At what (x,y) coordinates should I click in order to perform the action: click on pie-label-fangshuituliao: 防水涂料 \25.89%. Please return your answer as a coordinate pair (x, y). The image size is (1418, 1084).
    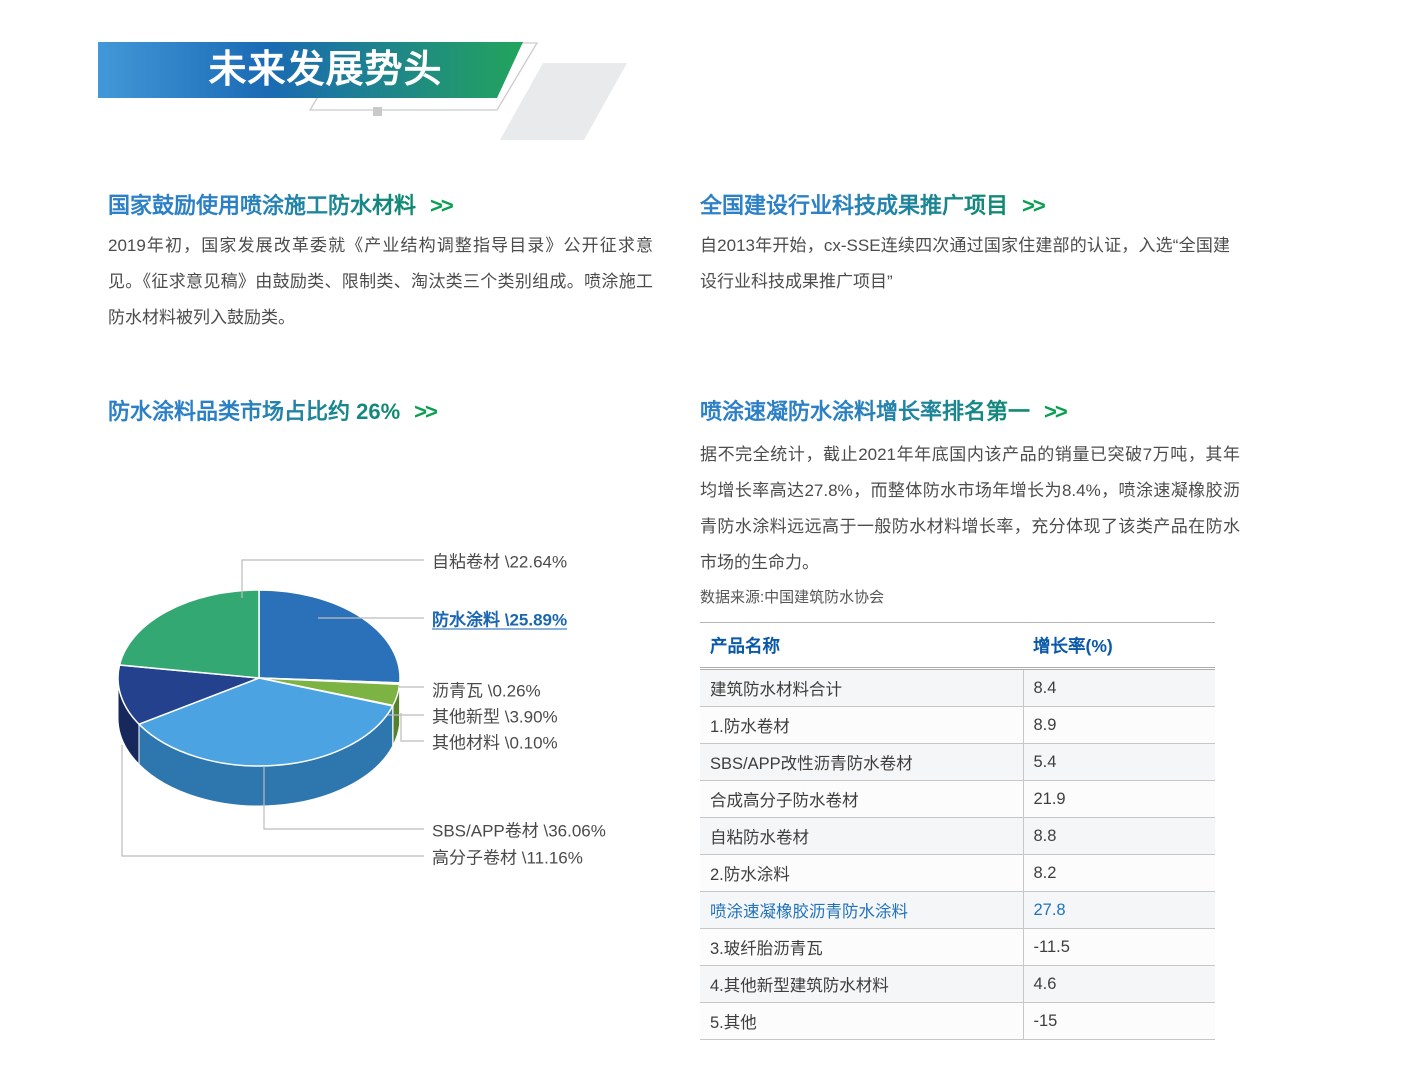
    Looking at the image, I should click on (500, 620).